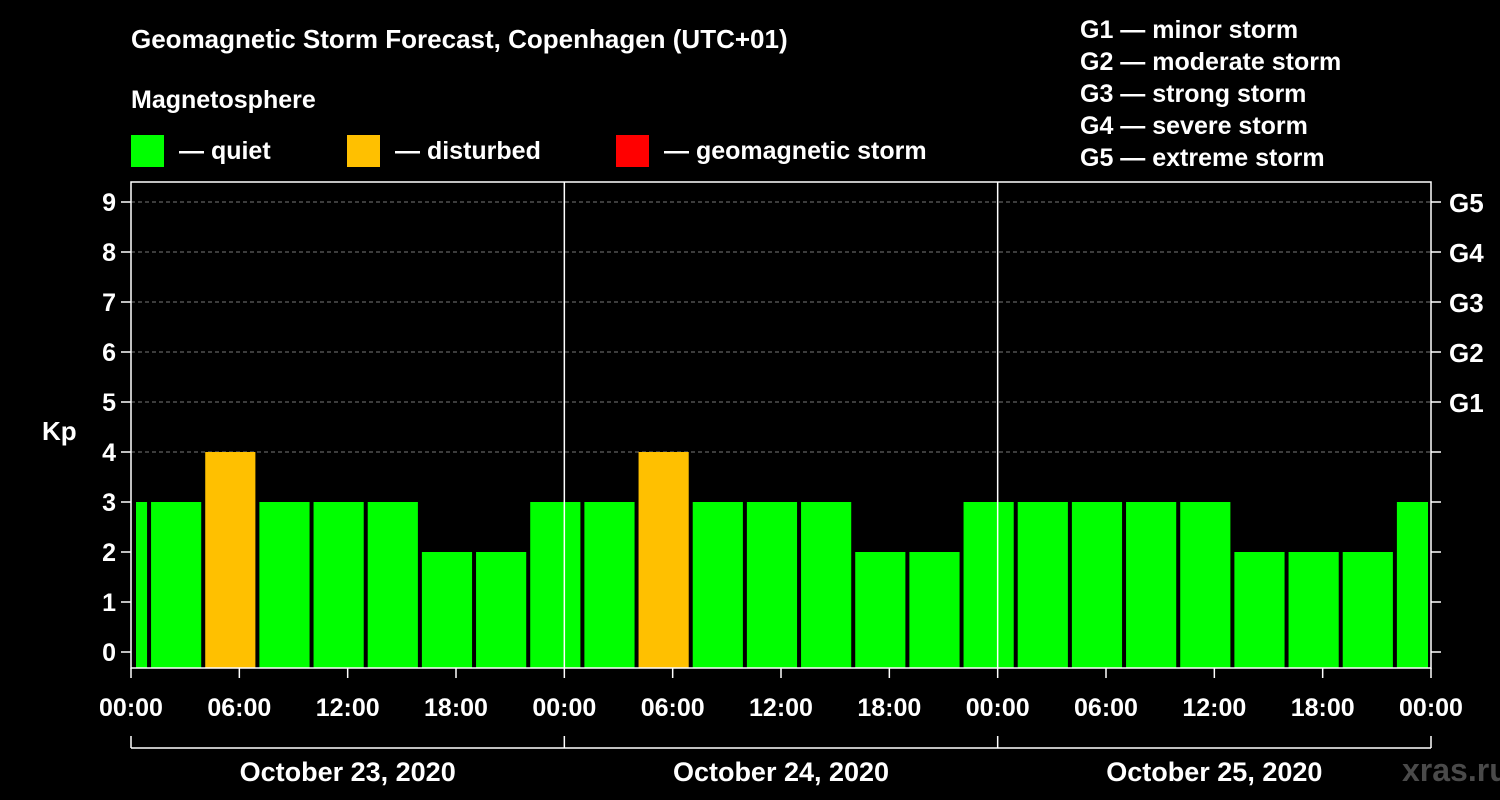 The height and width of the screenshot is (800, 1500). What do you see at coordinates (147, 151) in the screenshot?
I see `legend-swatch-quiet` at bounding box center [147, 151].